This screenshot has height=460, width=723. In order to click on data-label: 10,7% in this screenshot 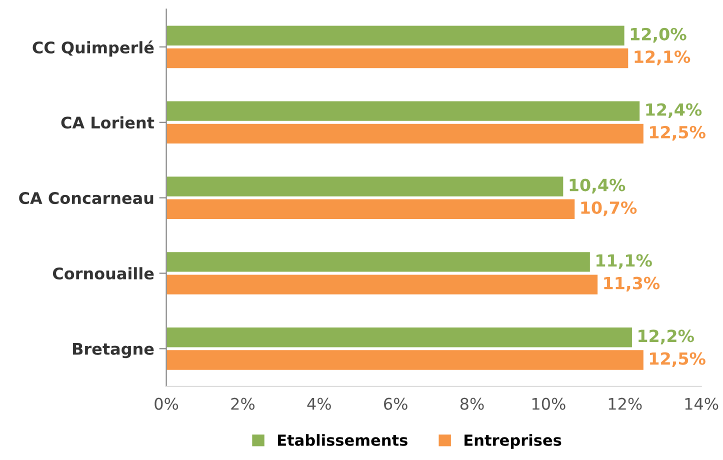, I will do `click(609, 208)`.